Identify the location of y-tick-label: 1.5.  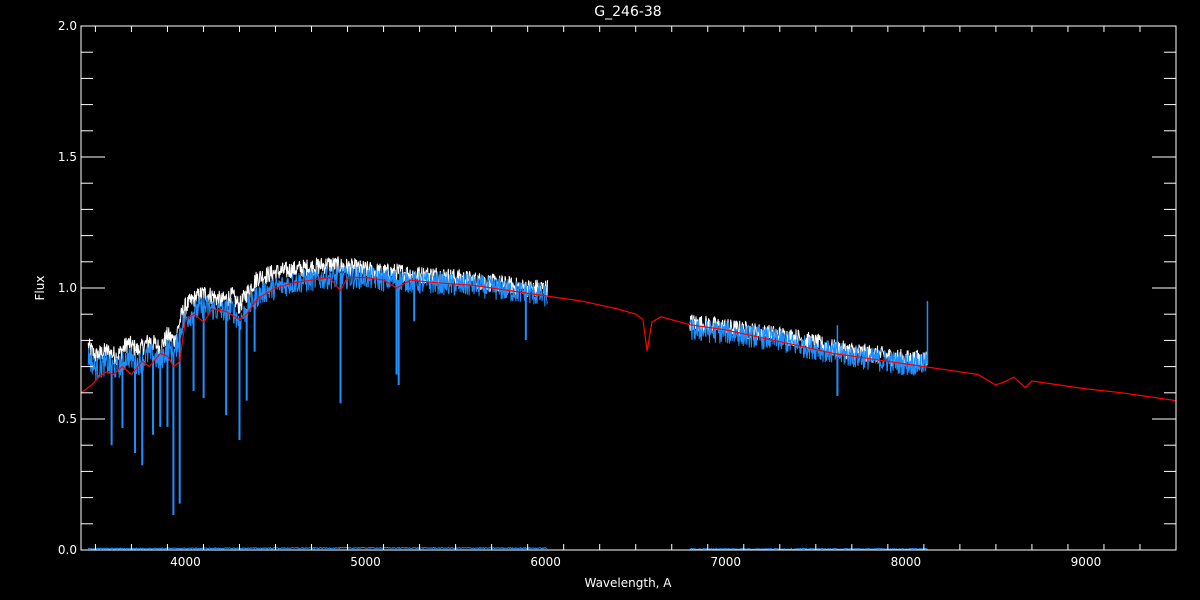
(67, 157).